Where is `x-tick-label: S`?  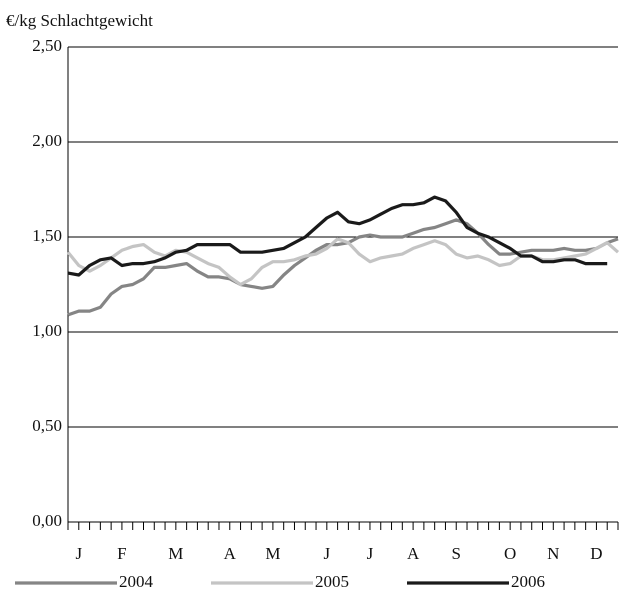 x-tick-label: S is located at coordinates (456, 553).